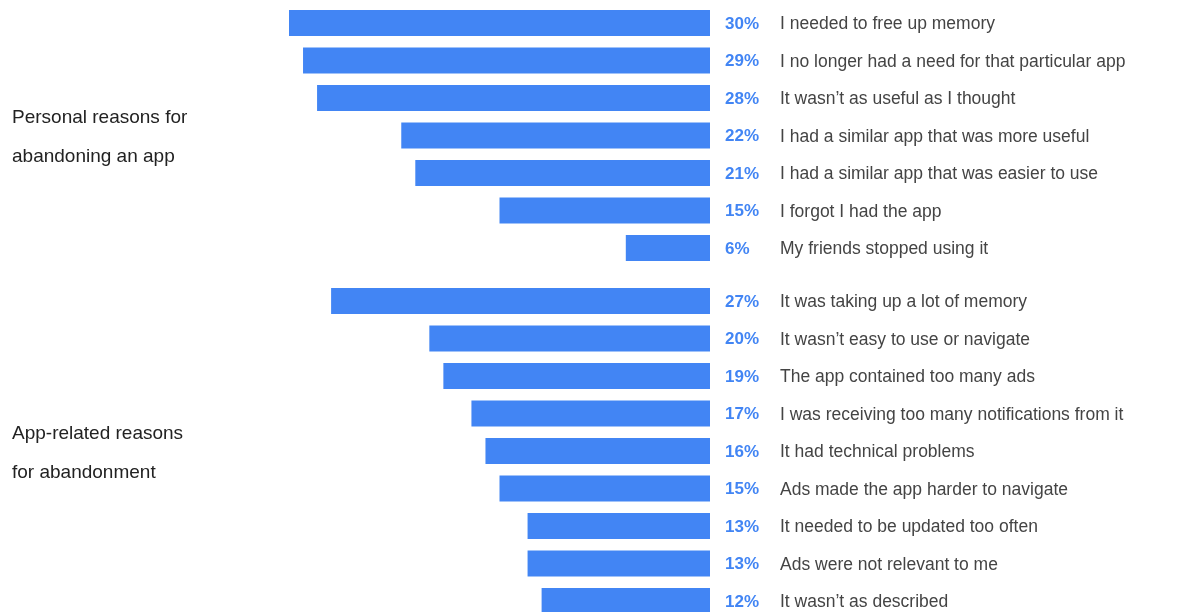  Describe the element at coordinates (742, 60) in the screenshot. I see `data-label: 29%` at that location.